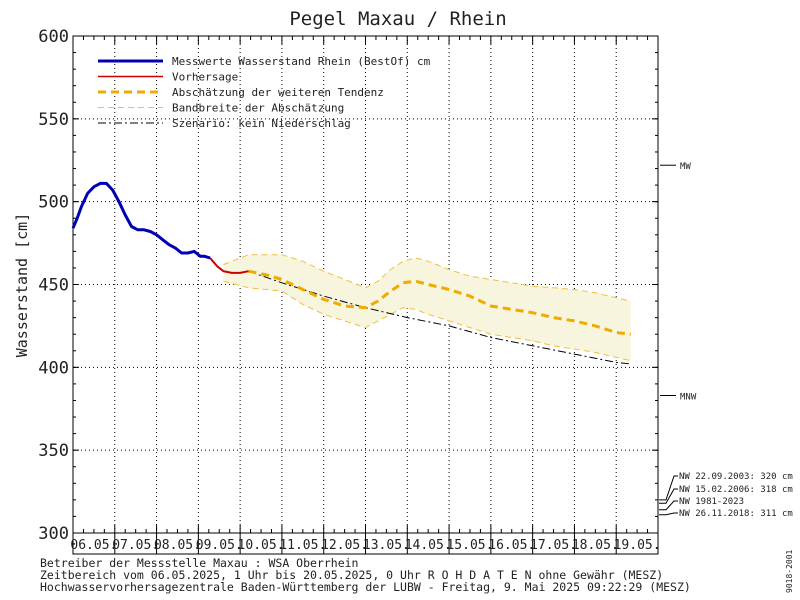 Image resolution: width=800 pixels, height=600 pixels. What do you see at coordinates (229, 265) in the screenshot?
I see `forecast-line` at bounding box center [229, 265].